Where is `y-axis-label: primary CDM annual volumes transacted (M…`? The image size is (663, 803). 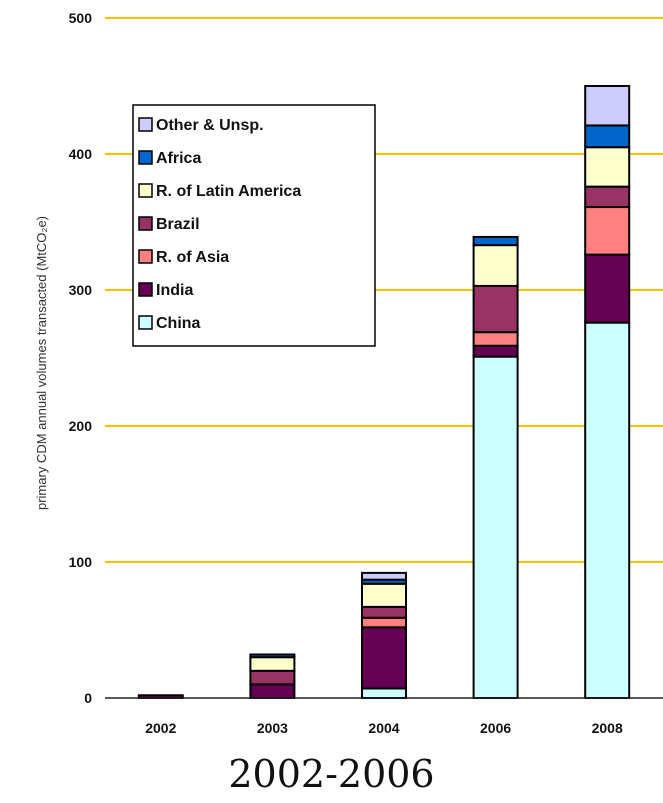 y-axis-label: primary CDM annual volumes transacted (M… is located at coordinates (41, 363).